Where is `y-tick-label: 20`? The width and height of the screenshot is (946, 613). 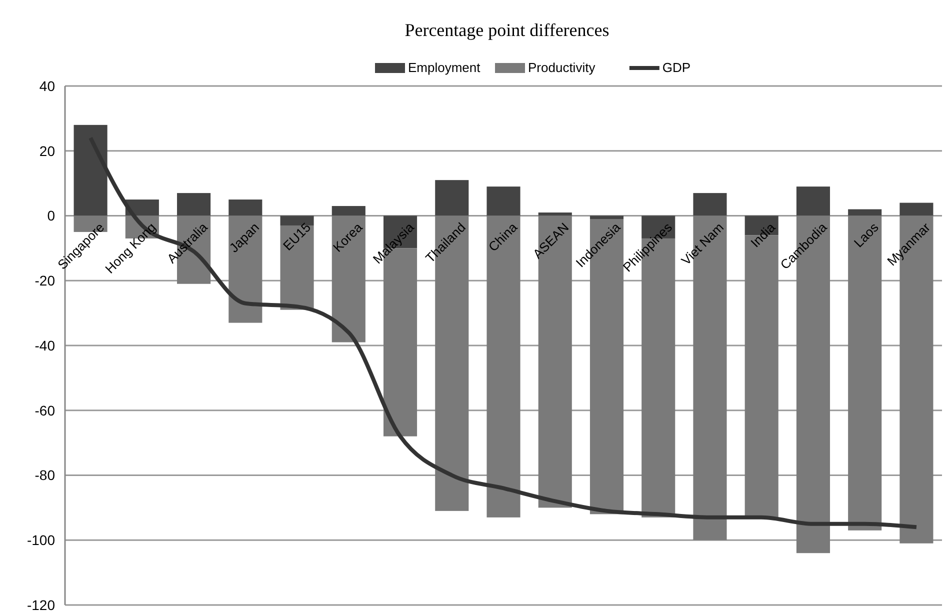 y-tick-label: 20 is located at coordinates (47, 150).